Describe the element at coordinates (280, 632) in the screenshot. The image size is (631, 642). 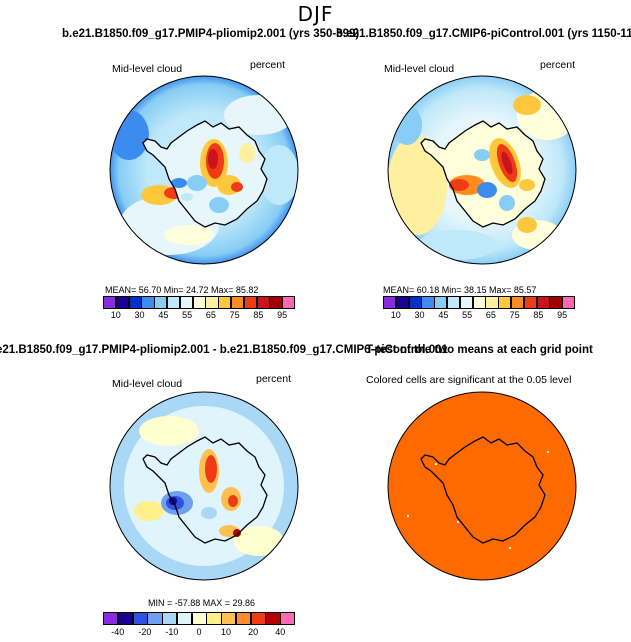
I see `colorbar-tick-label: 40` at that location.